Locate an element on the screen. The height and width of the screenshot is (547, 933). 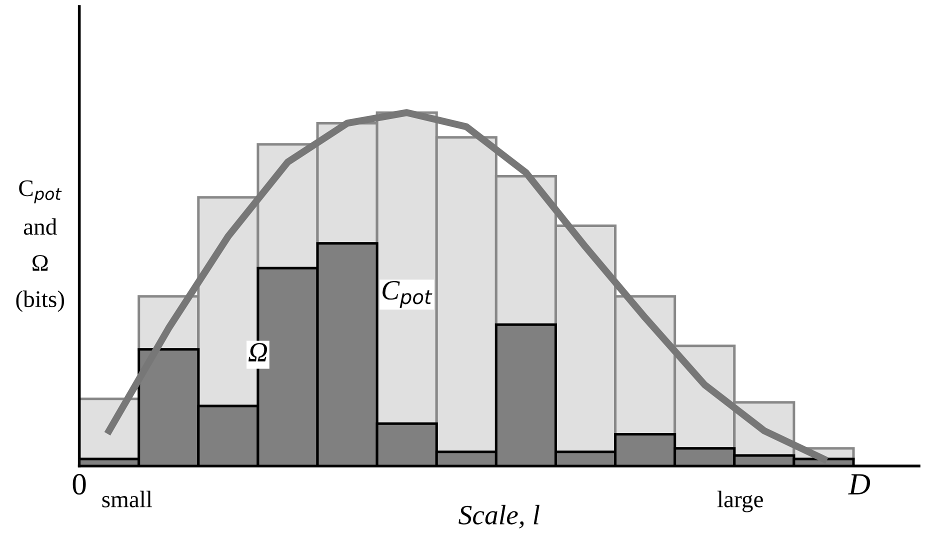
series-label: C$_{pot}$ is located at coordinates (407, 294).